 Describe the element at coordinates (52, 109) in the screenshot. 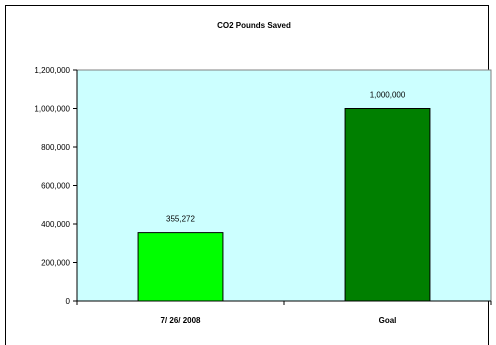

I see `y-tick-label: 1,000,000` at that location.